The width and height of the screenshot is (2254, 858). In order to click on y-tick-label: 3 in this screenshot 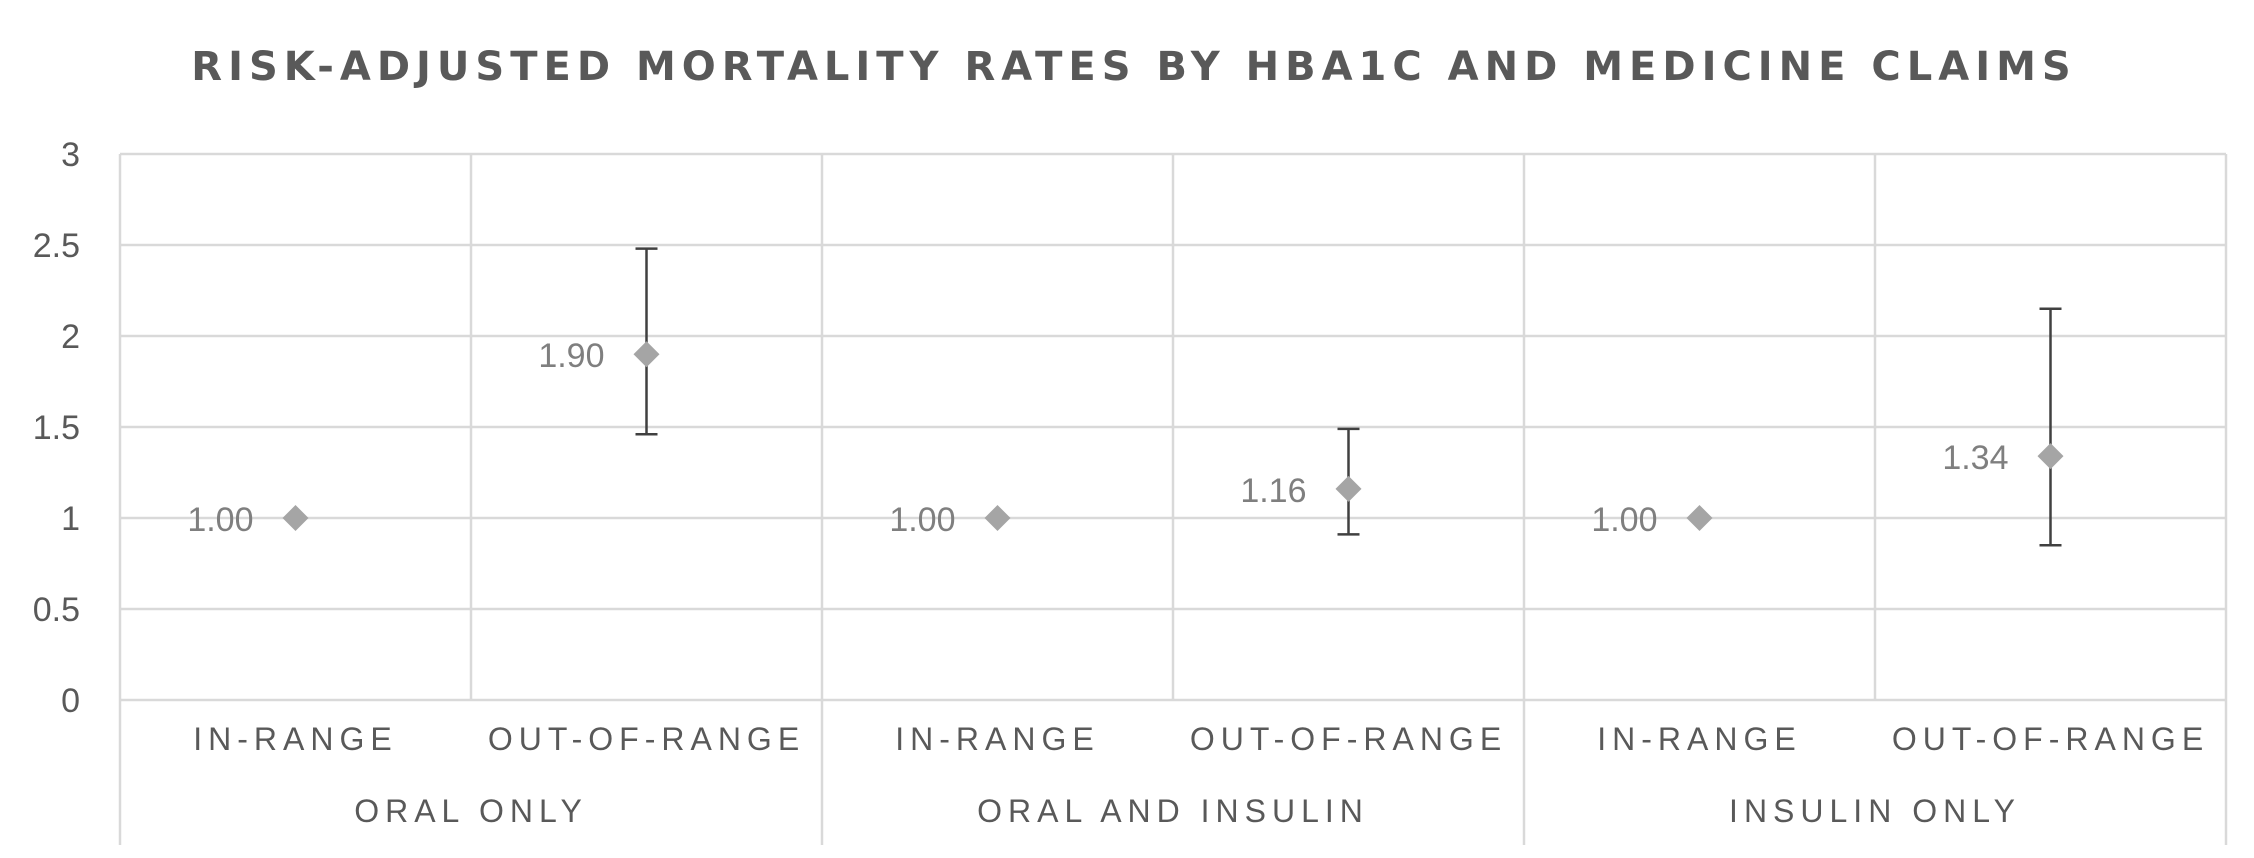, I will do `click(70, 155)`.